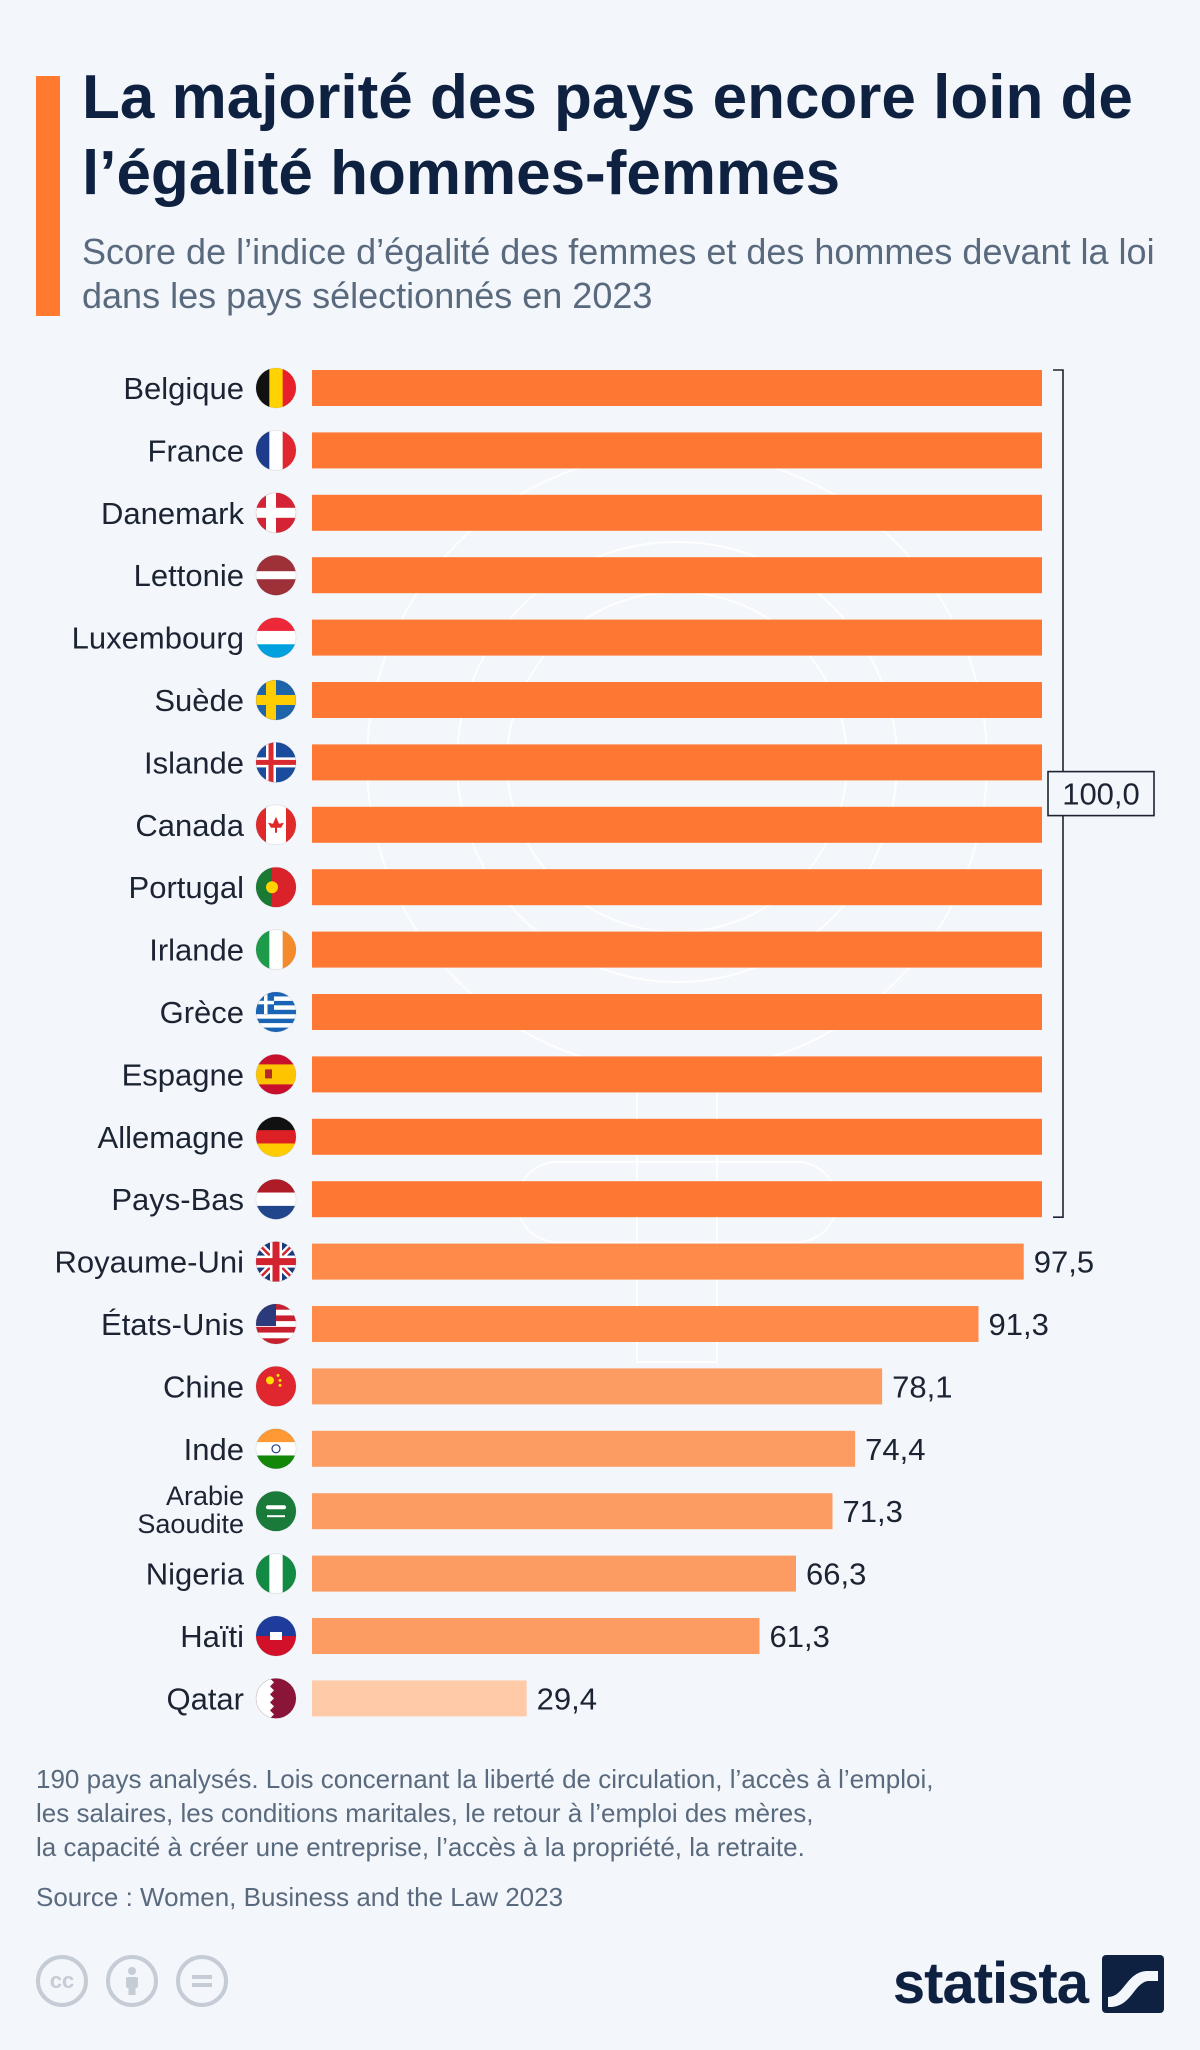 This screenshot has height=2050, width=1200. Describe the element at coordinates (189, 575) in the screenshot. I see `category-label: Lettonie` at that location.